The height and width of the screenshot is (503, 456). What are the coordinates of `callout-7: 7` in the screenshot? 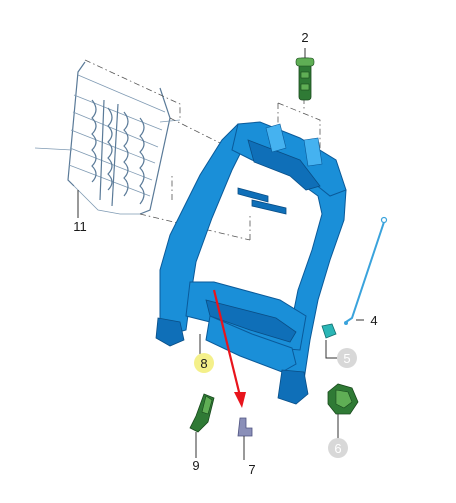 It's located at (251, 469).